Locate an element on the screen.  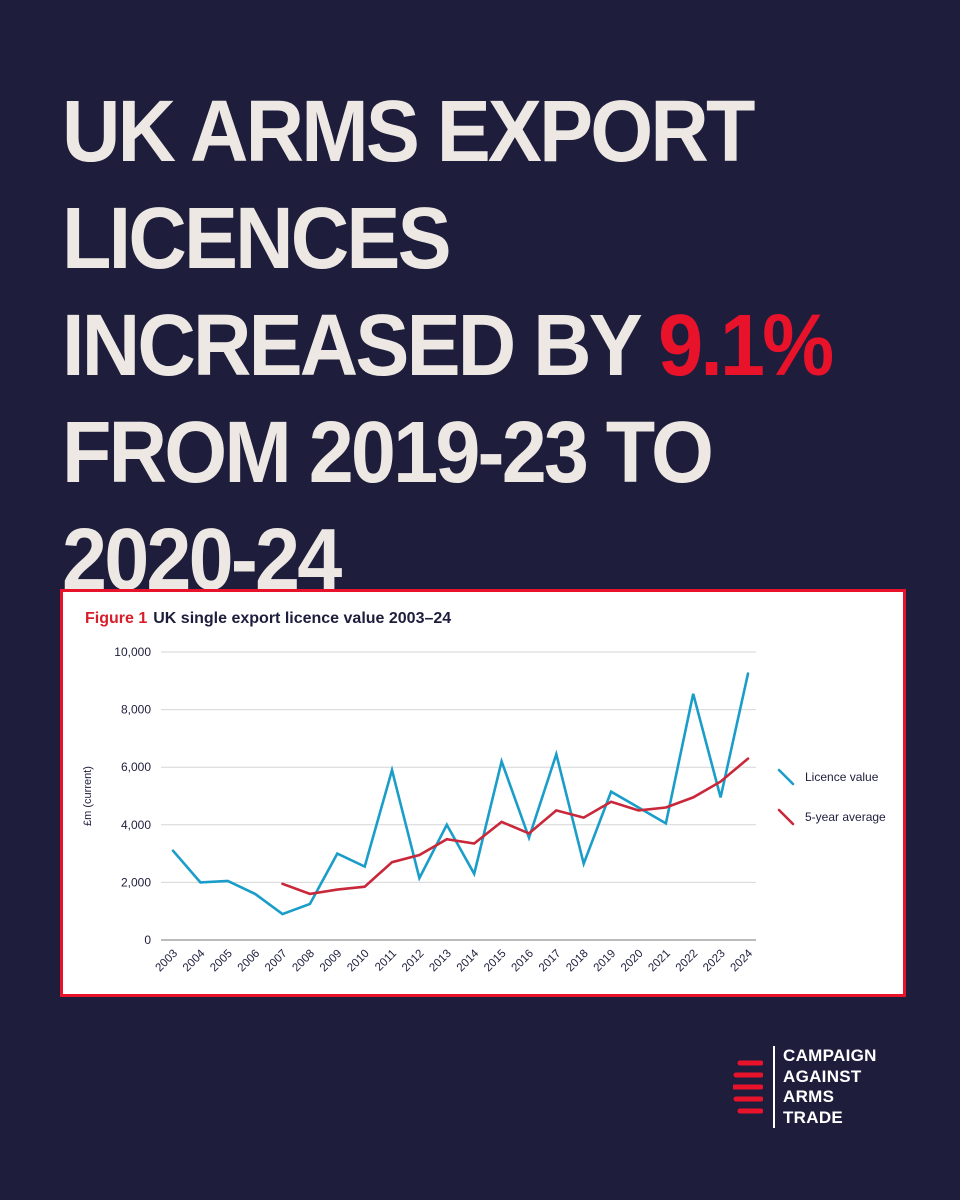
x-tick-label: 2019 is located at coordinates (605, 961).